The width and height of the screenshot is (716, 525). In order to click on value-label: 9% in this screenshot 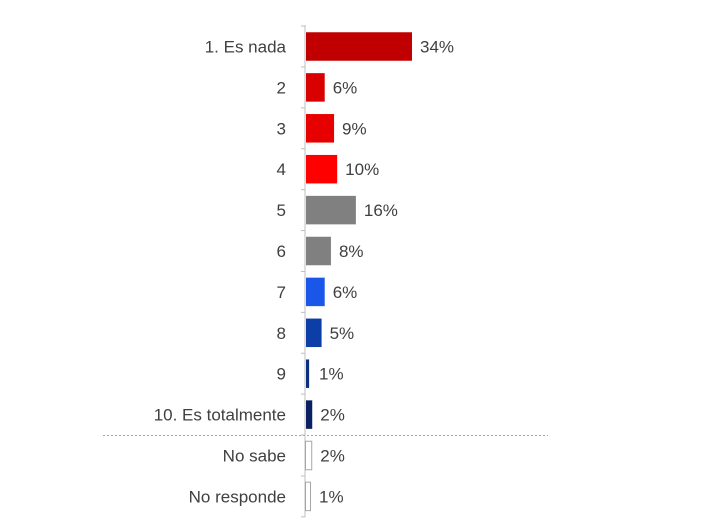, I will do `click(354, 128)`.